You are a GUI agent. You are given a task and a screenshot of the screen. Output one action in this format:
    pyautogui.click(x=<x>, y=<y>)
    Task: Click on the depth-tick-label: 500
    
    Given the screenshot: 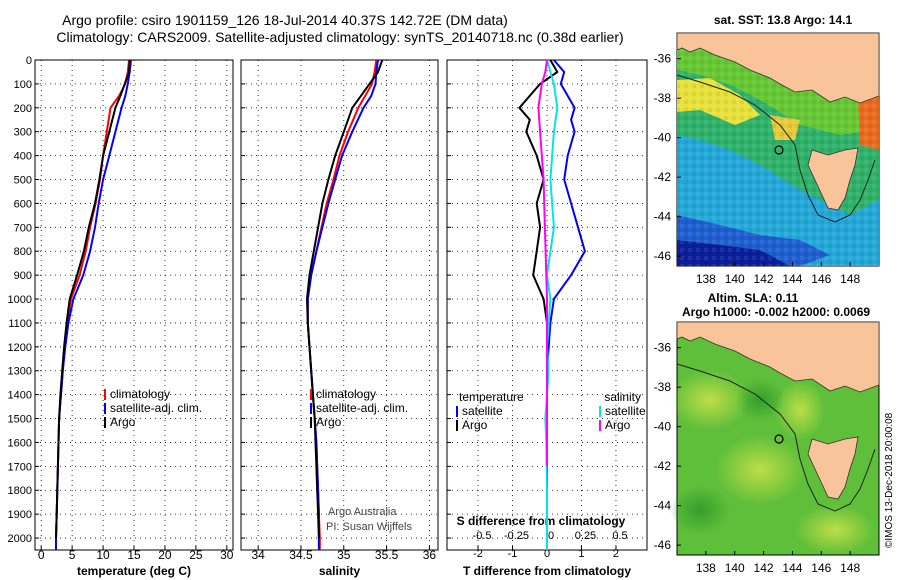 What is the action you would take?
    pyautogui.click(x=23, y=181)
    